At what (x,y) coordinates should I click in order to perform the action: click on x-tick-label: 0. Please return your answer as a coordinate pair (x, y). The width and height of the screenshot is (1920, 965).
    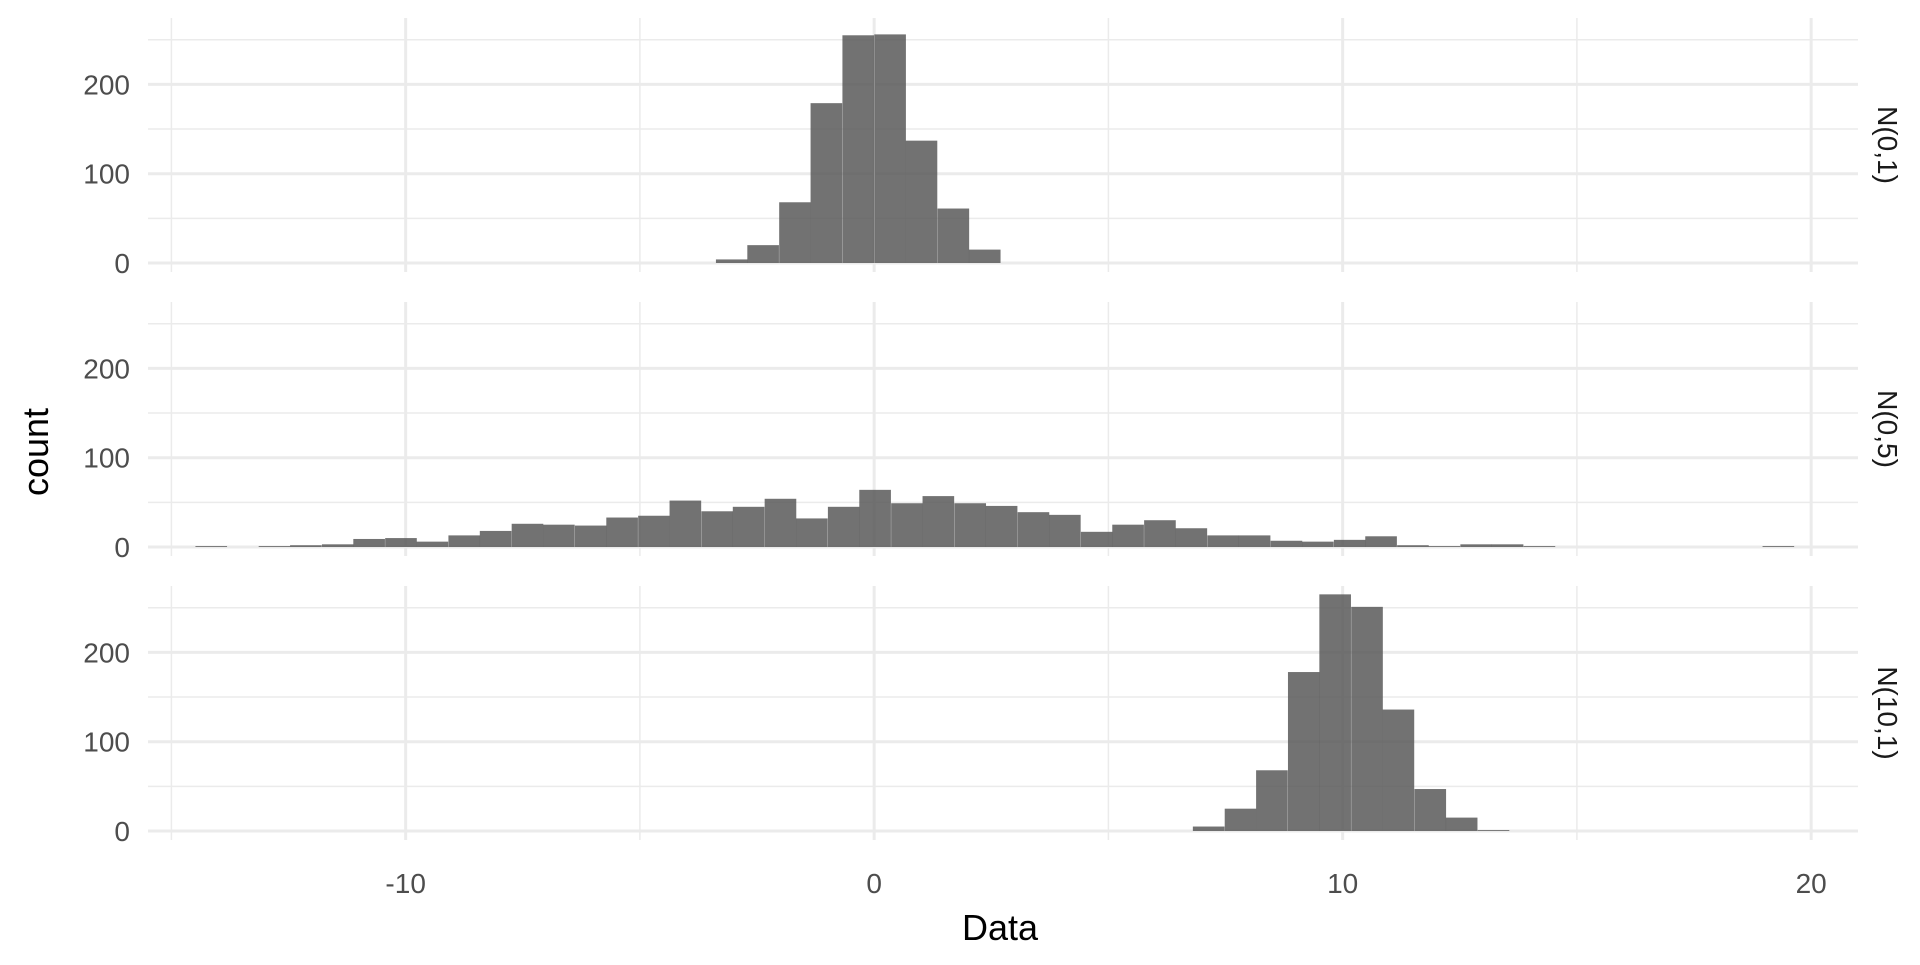
    Looking at the image, I should click on (874, 883).